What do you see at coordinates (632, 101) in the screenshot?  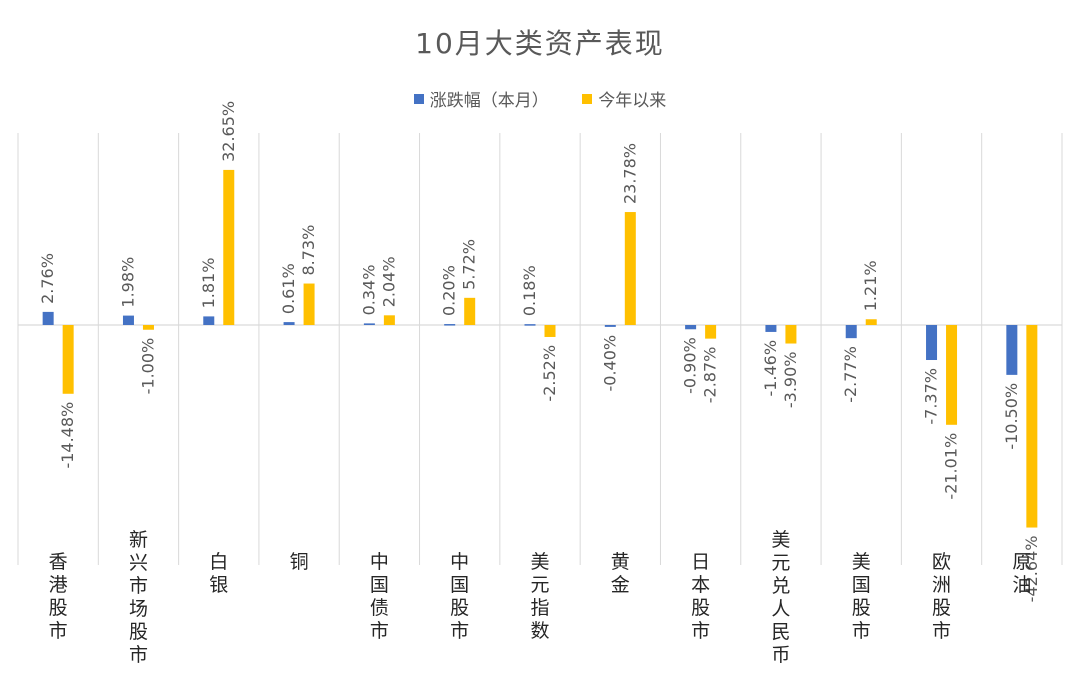 I see `legend-label-ytd: 今年以来` at bounding box center [632, 101].